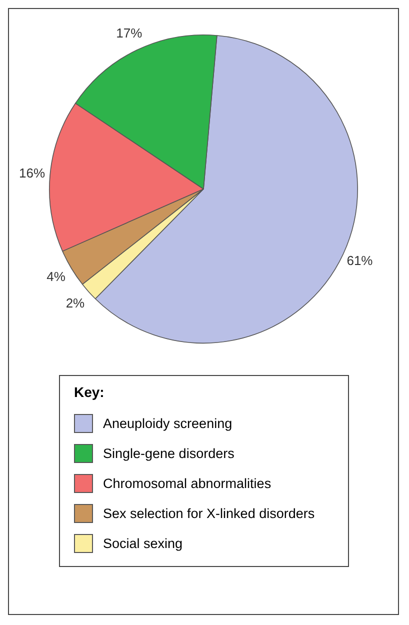 The image size is (409, 625). I want to click on data-label: 16%, so click(32, 173).